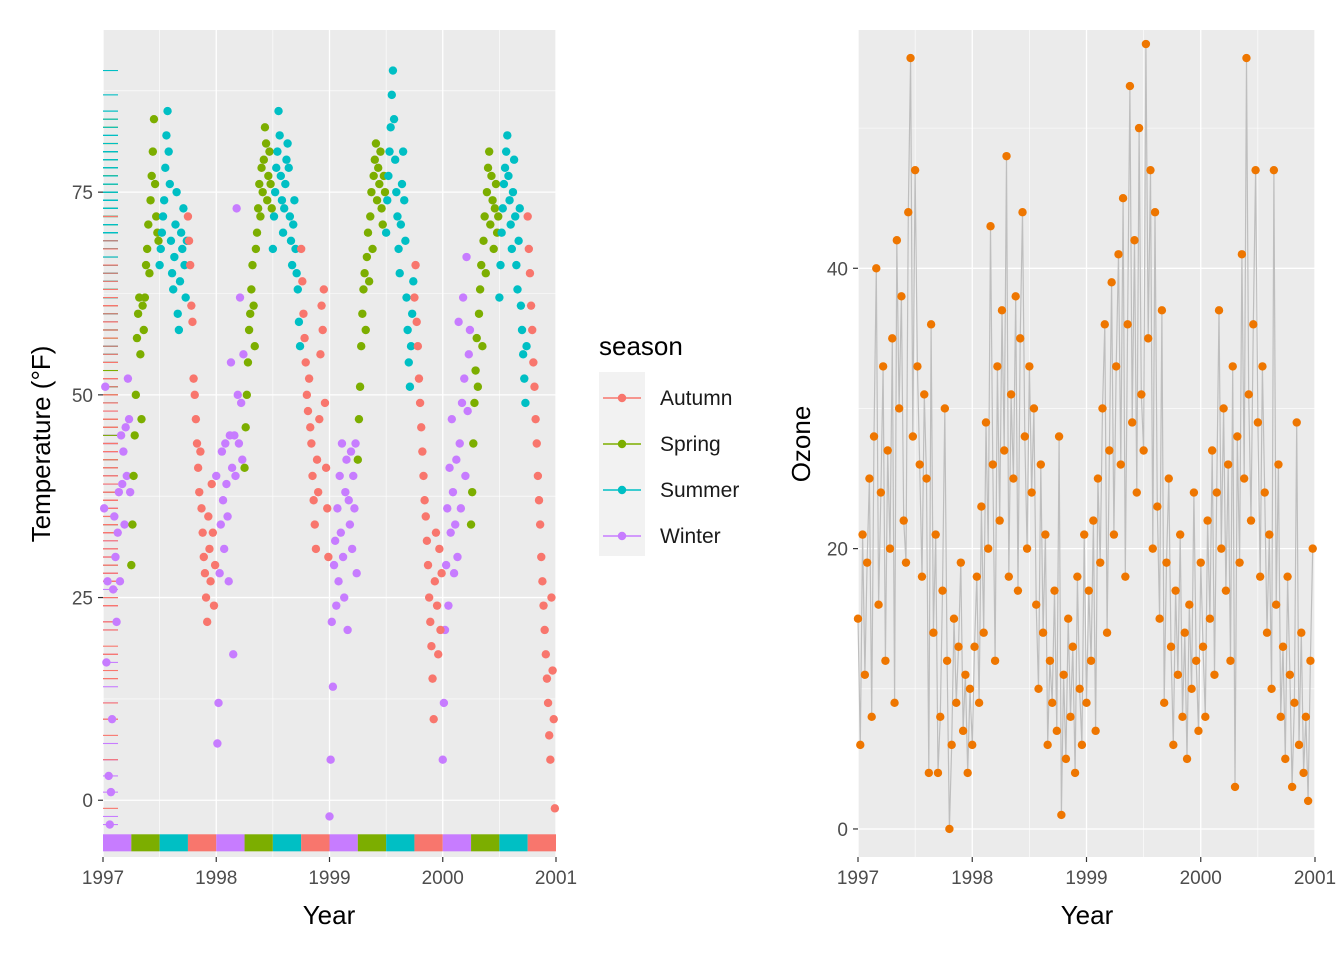 This screenshot has height=960, width=1344. Describe the element at coordinates (230, 843) in the screenshot. I see `season-tile-winter` at that location.